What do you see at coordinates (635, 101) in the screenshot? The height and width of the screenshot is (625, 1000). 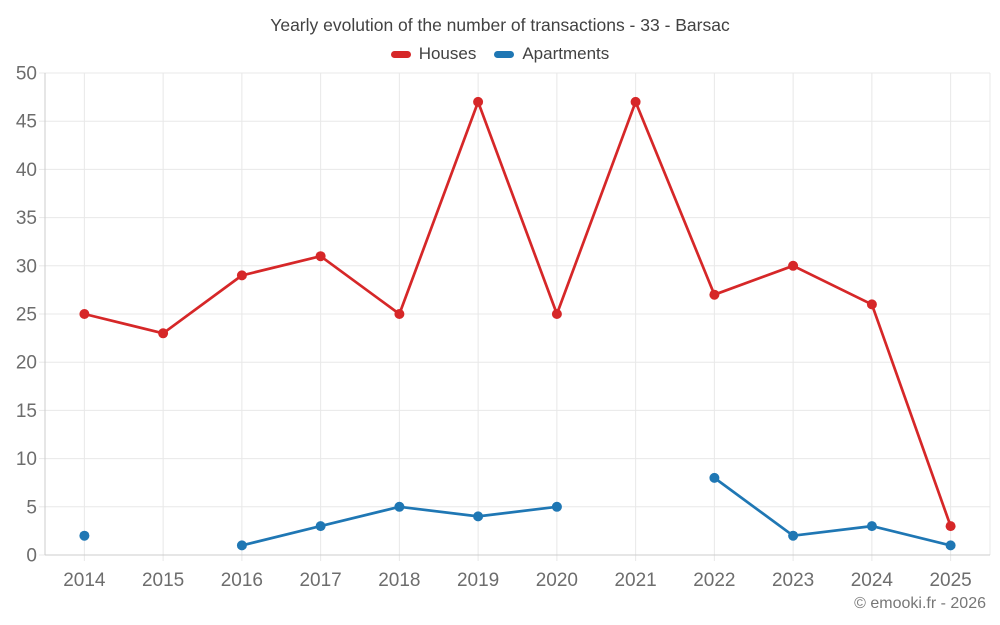 I see `houses-point-2021` at bounding box center [635, 101].